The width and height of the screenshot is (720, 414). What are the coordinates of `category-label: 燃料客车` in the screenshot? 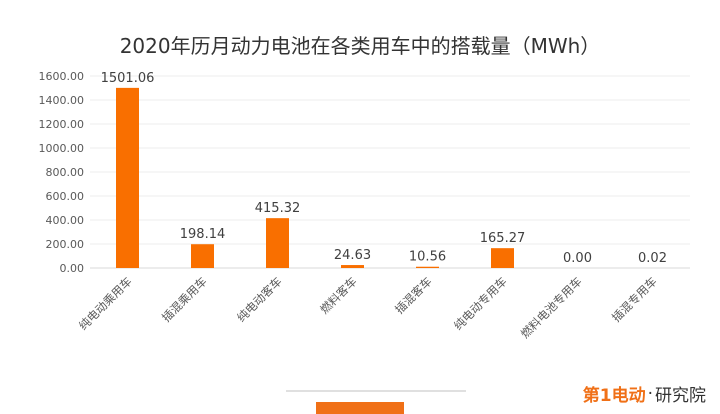 It's located at (338, 295).